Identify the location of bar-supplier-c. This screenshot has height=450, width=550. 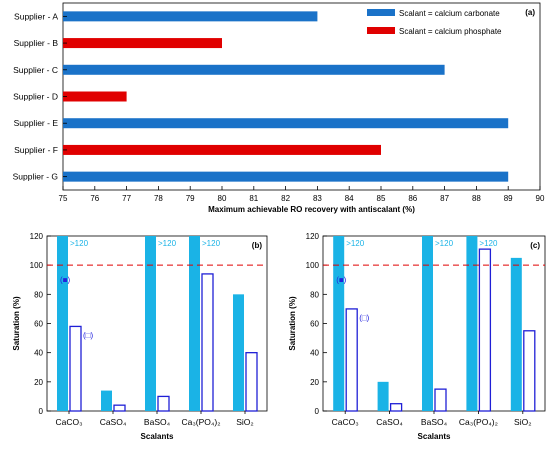
(254, 69).